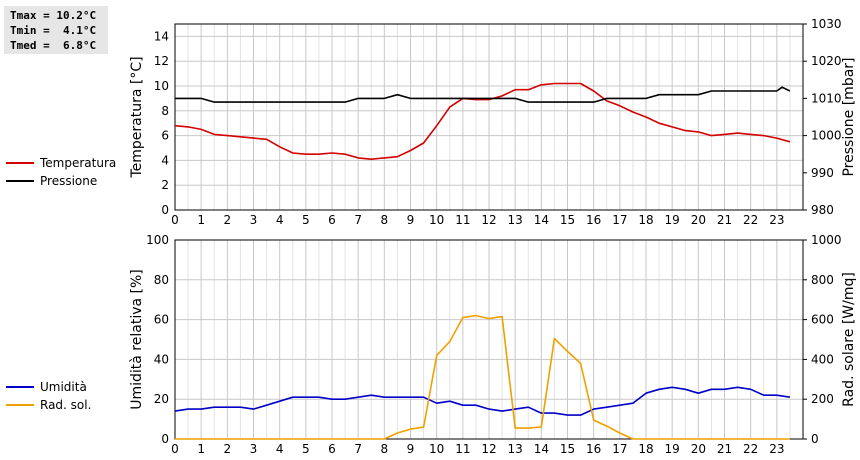  What do you see at coordinates (137, 339) in the screenshot?
I see `bottom-y-axis-label: Umidità relativa [%]` at bounding box center [137, 339].